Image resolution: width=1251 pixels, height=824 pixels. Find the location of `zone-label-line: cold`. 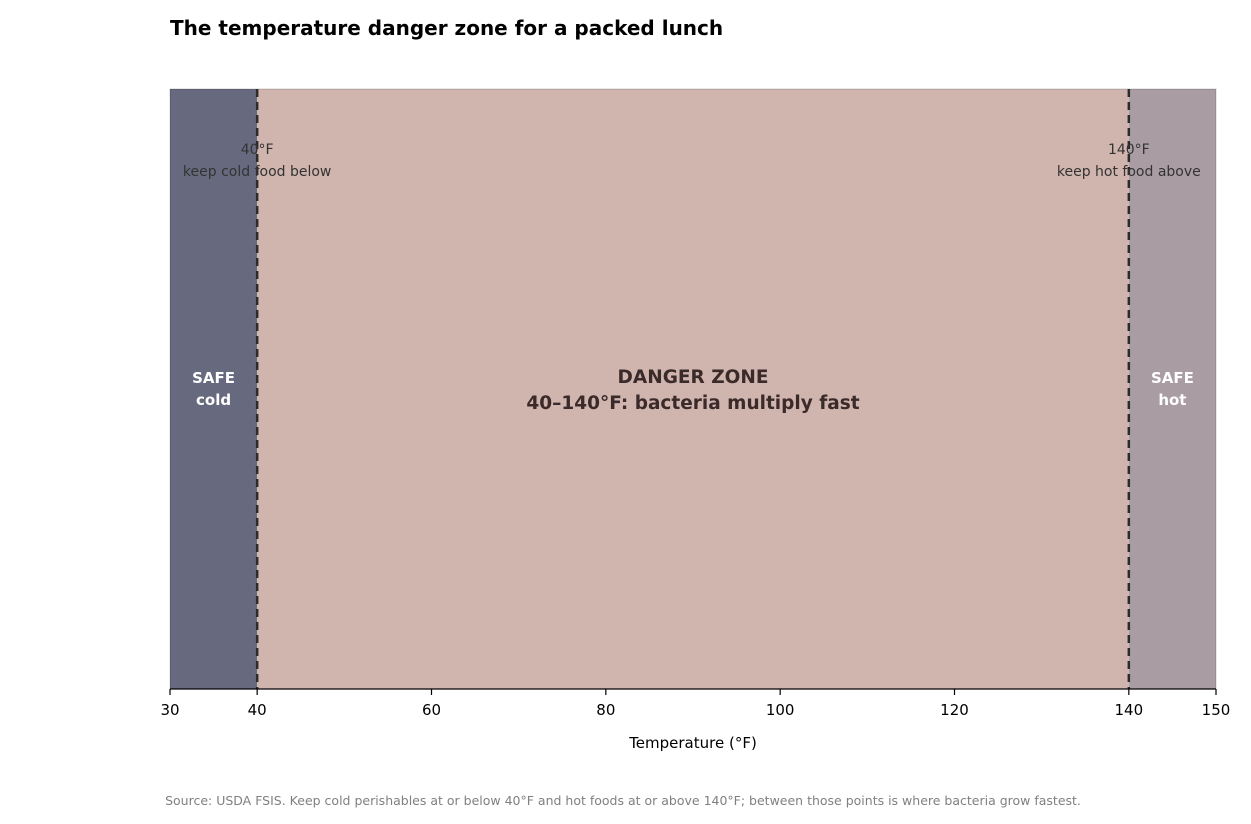

zone-label-line: cold is located at coordinates (213, 400).